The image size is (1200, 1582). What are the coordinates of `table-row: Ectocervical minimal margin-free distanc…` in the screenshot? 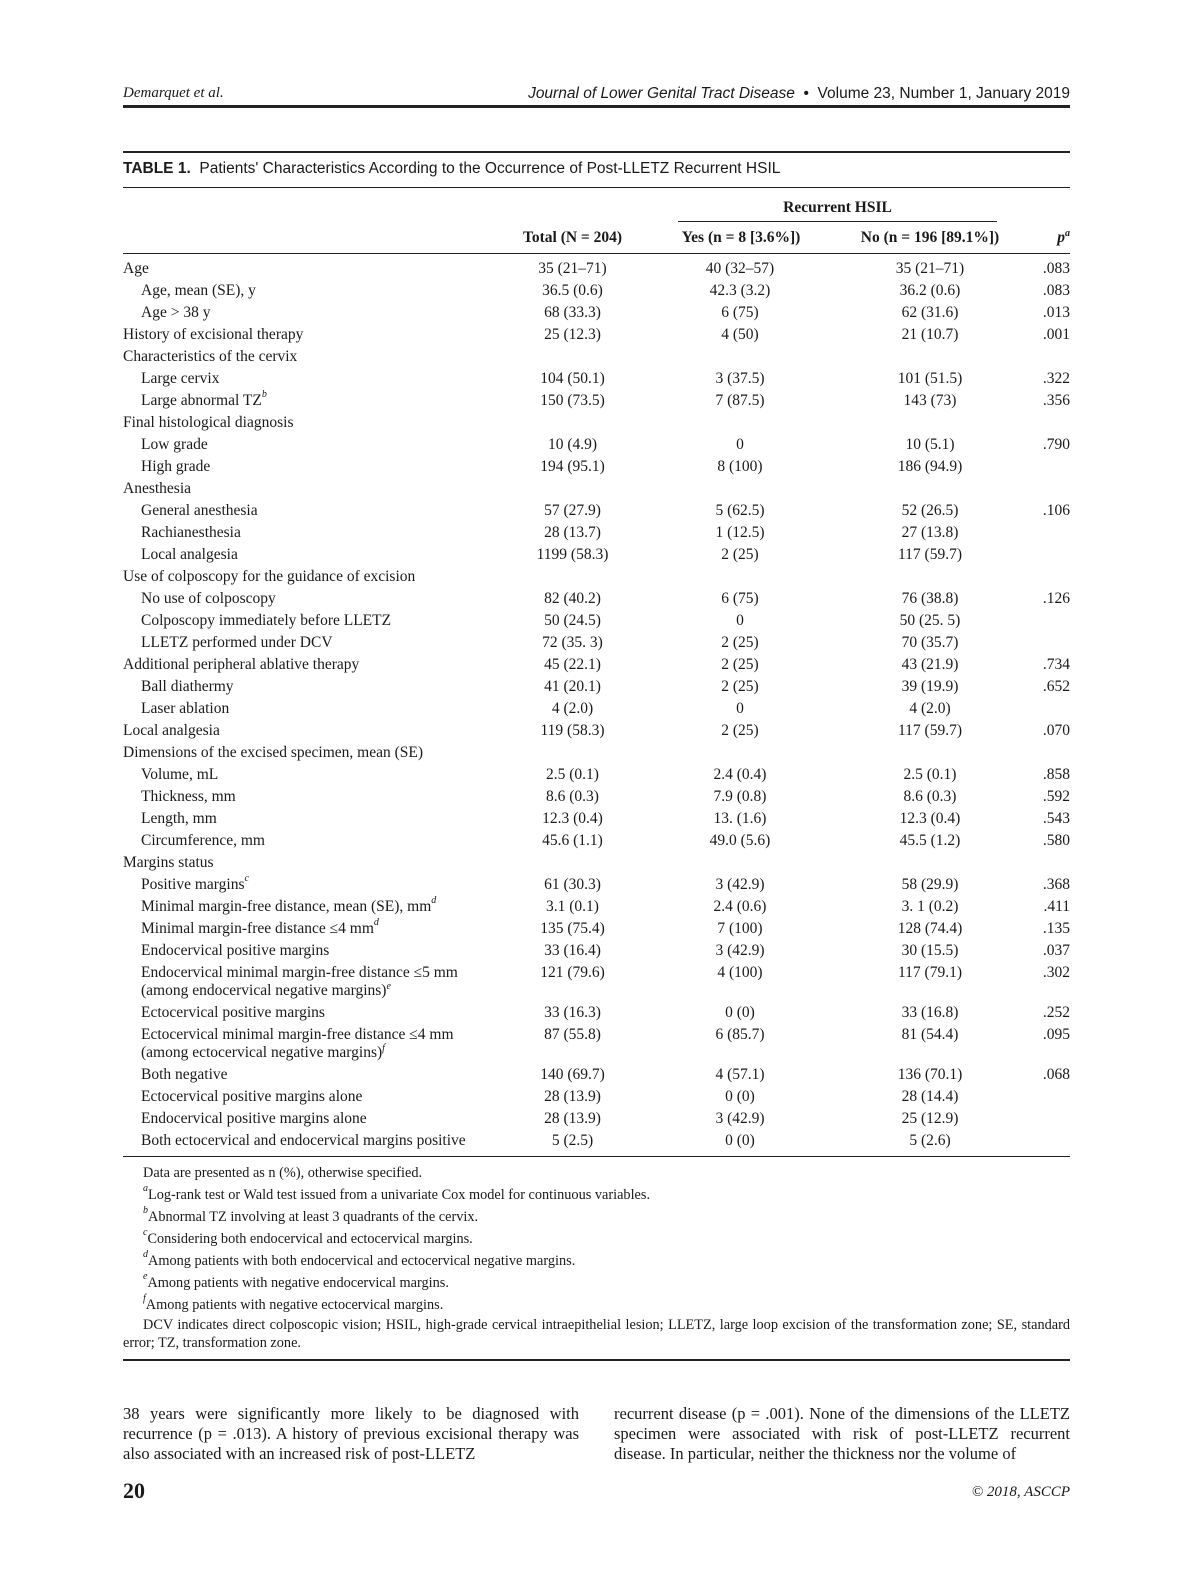 It's located at (596, 1044).